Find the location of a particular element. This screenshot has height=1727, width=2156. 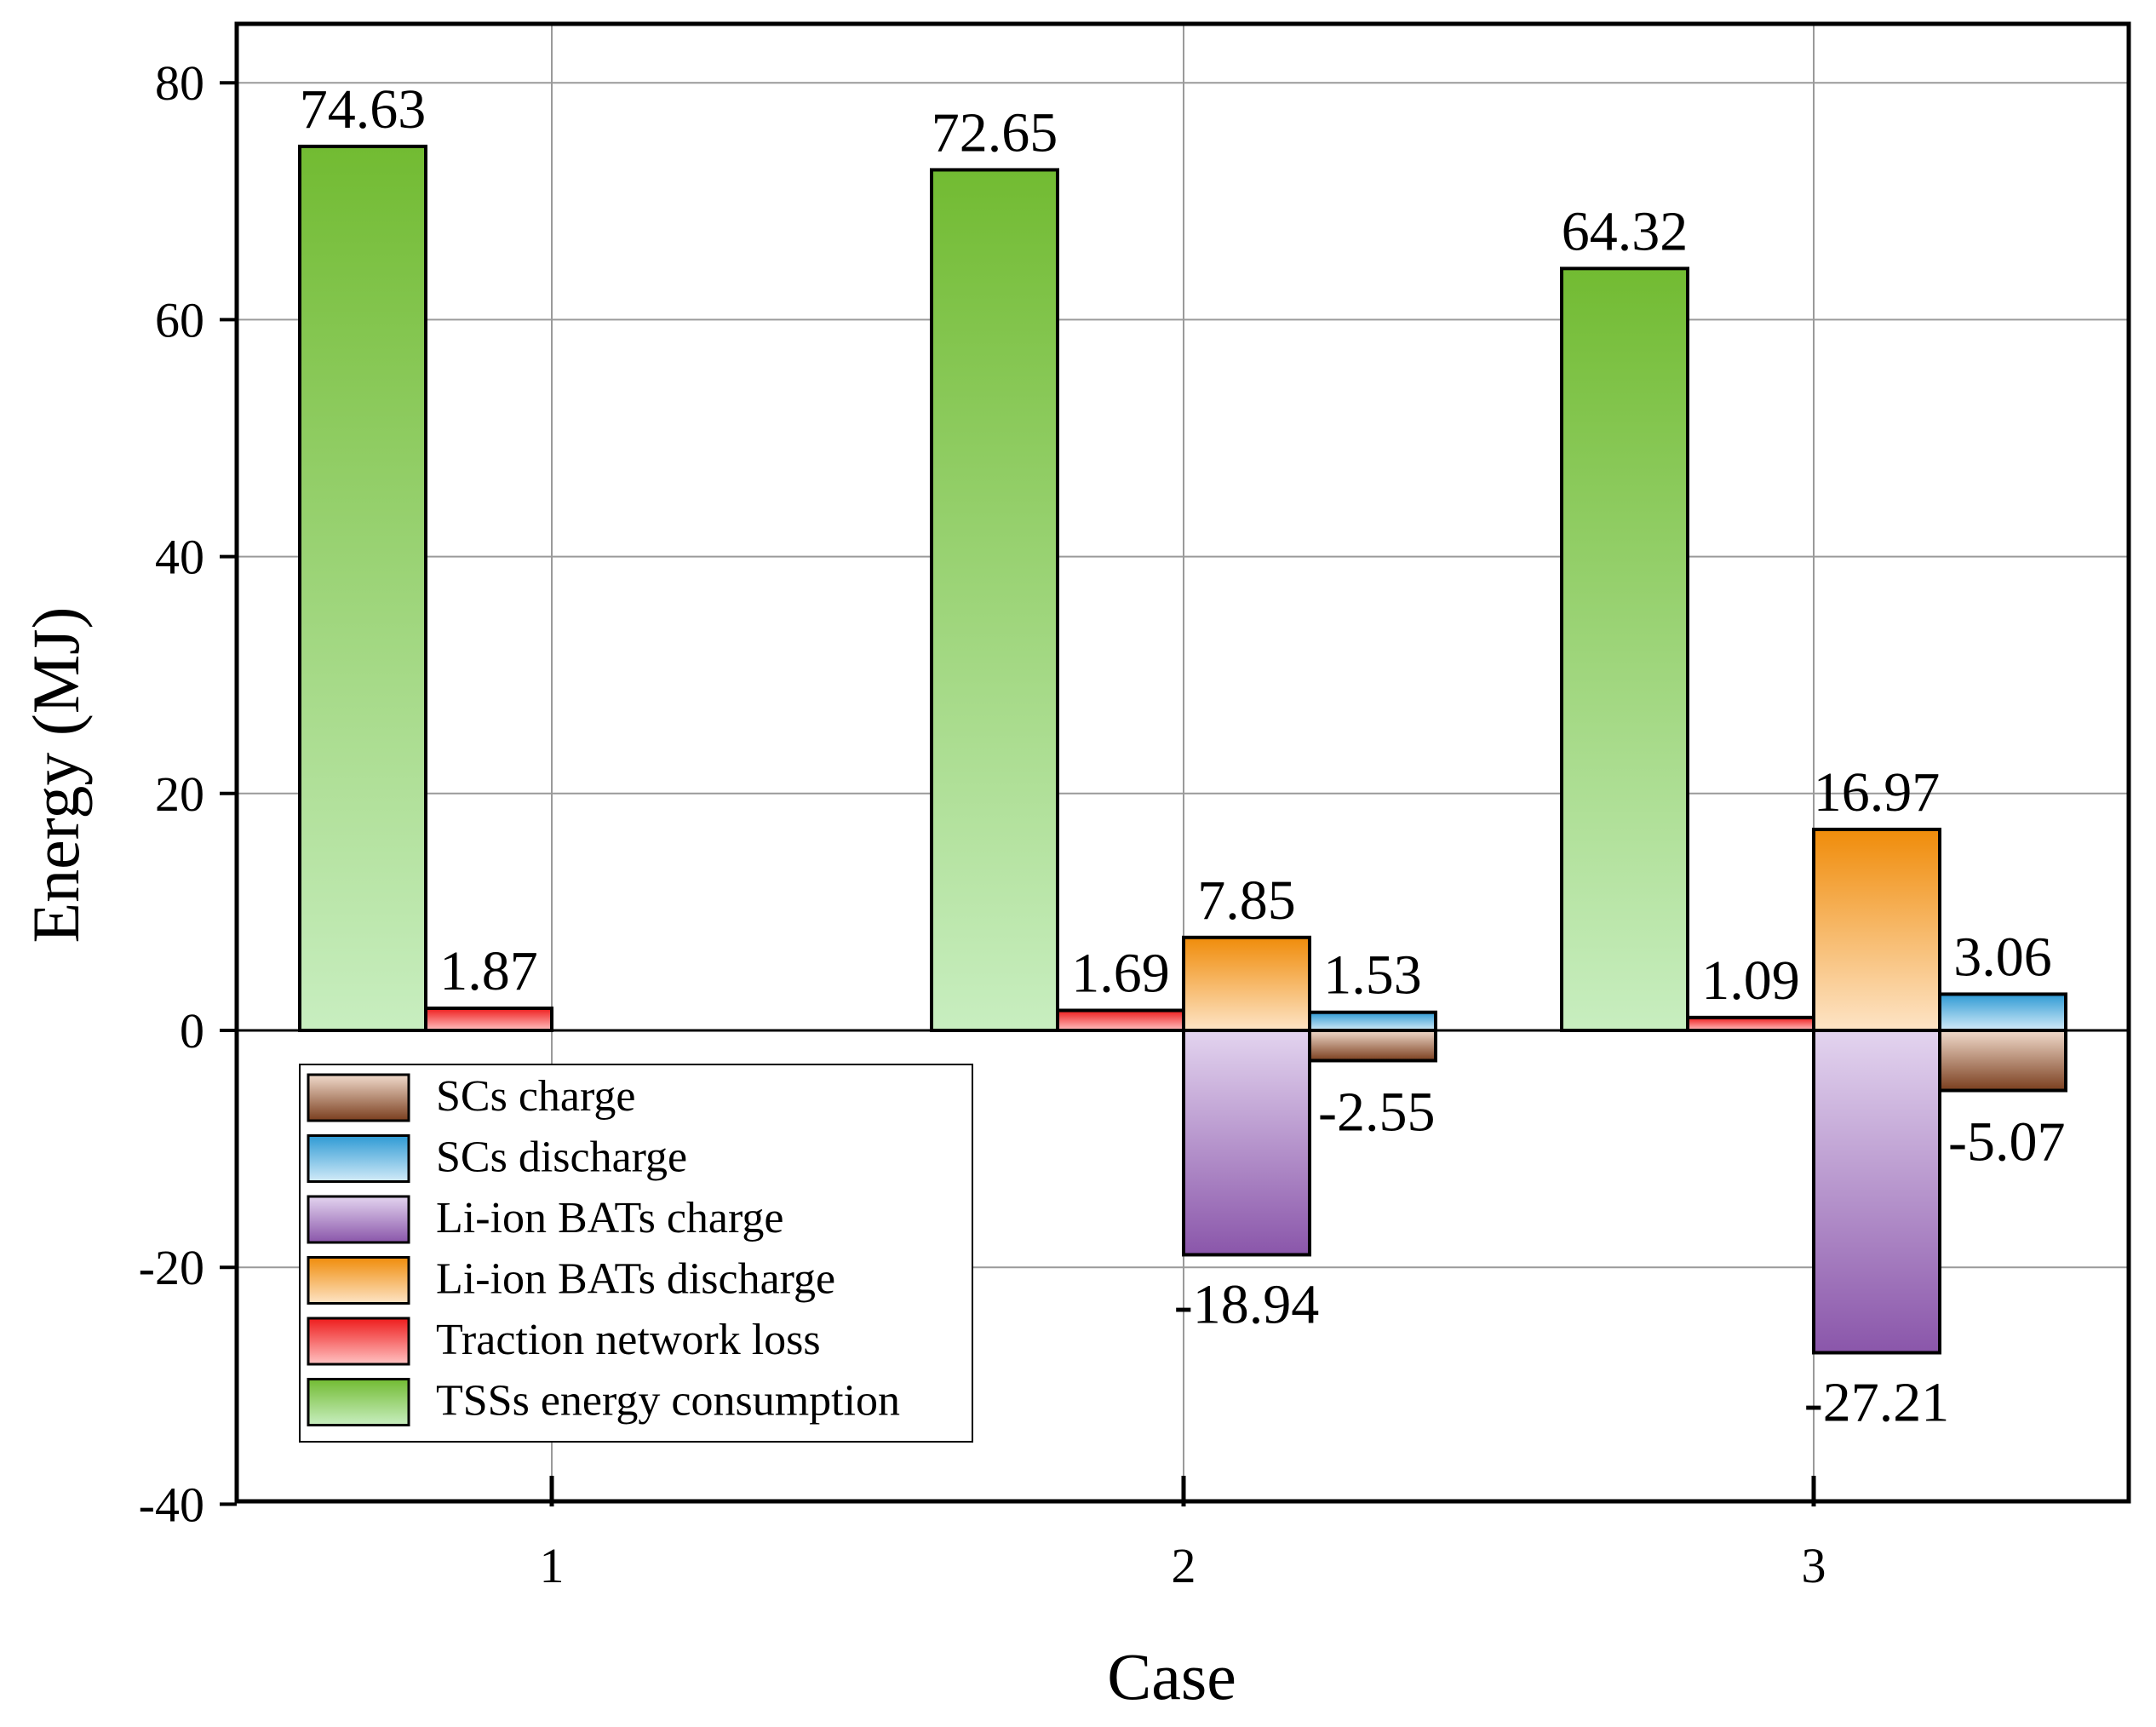

y-tick-label: 60 is located at coordinates (179, 319).